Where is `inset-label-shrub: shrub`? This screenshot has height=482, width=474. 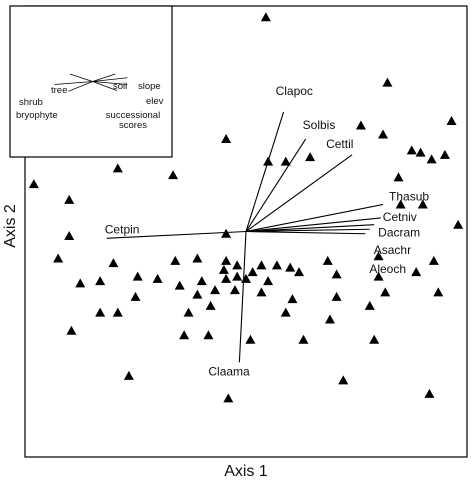
inset-label-shrub: shrub is located at coordinates (31, 102).